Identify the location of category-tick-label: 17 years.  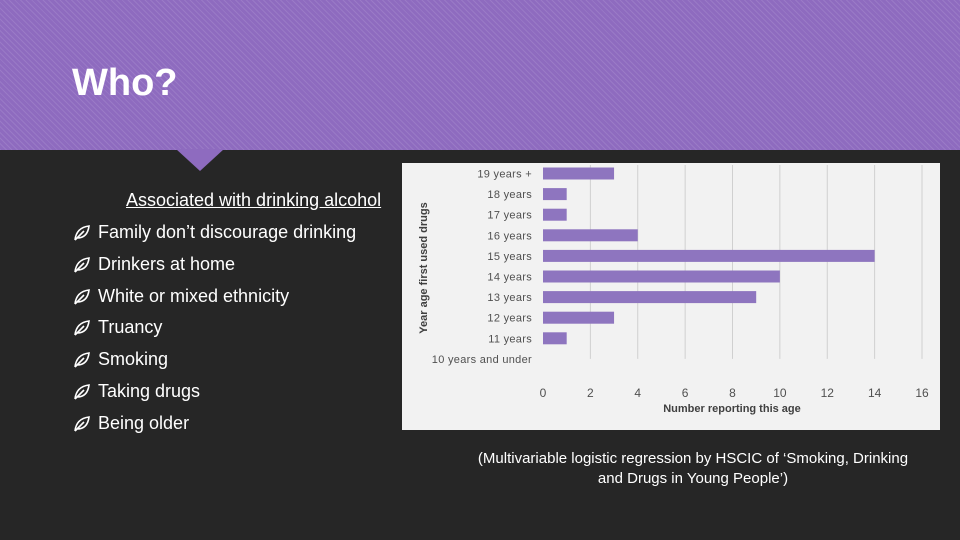
(509, 216).